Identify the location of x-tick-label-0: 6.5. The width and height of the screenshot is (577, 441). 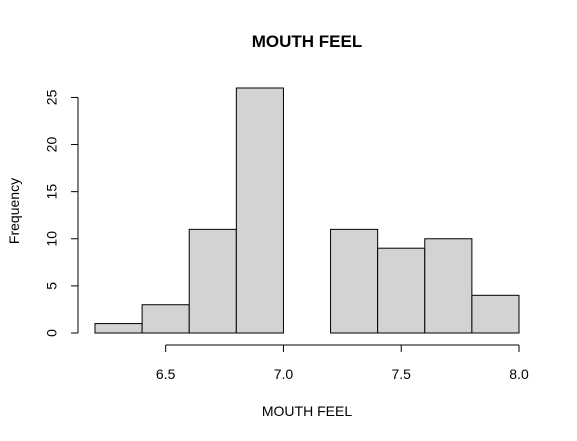
(166, 374).